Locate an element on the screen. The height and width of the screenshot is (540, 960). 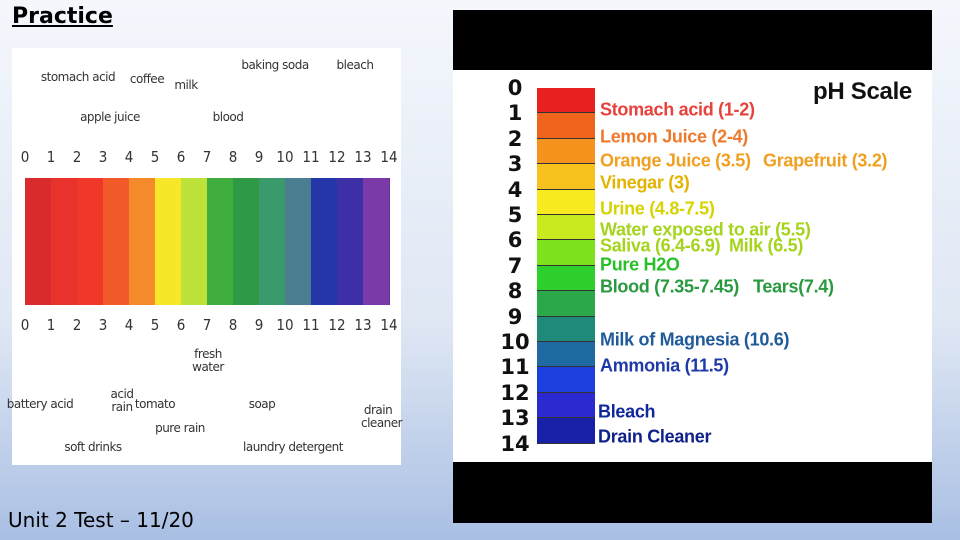
item-label: drain cleaner is located at coordinates (382, 416).